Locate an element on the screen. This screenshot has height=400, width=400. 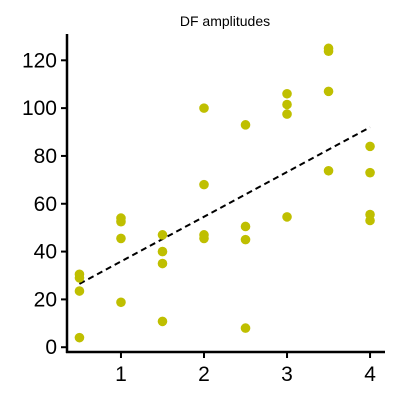
y-tick-label: 120 is located at coordinates (39, 60).